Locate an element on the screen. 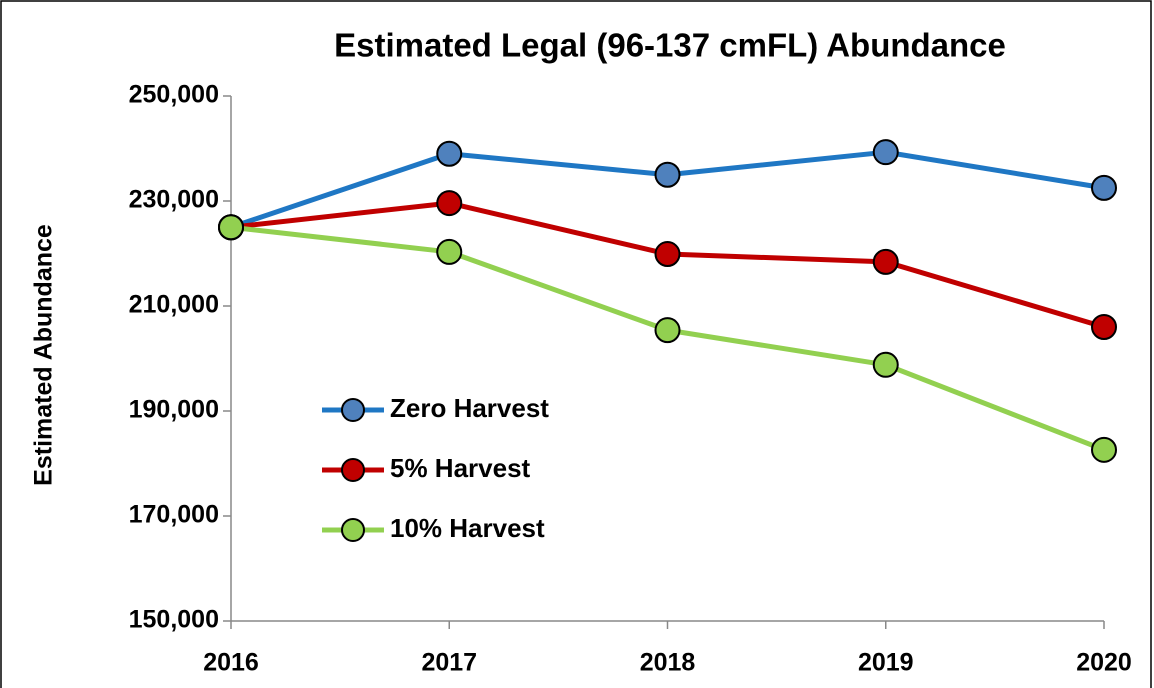  legend-label: 10% Harvest is located at coordinates (467, 528).